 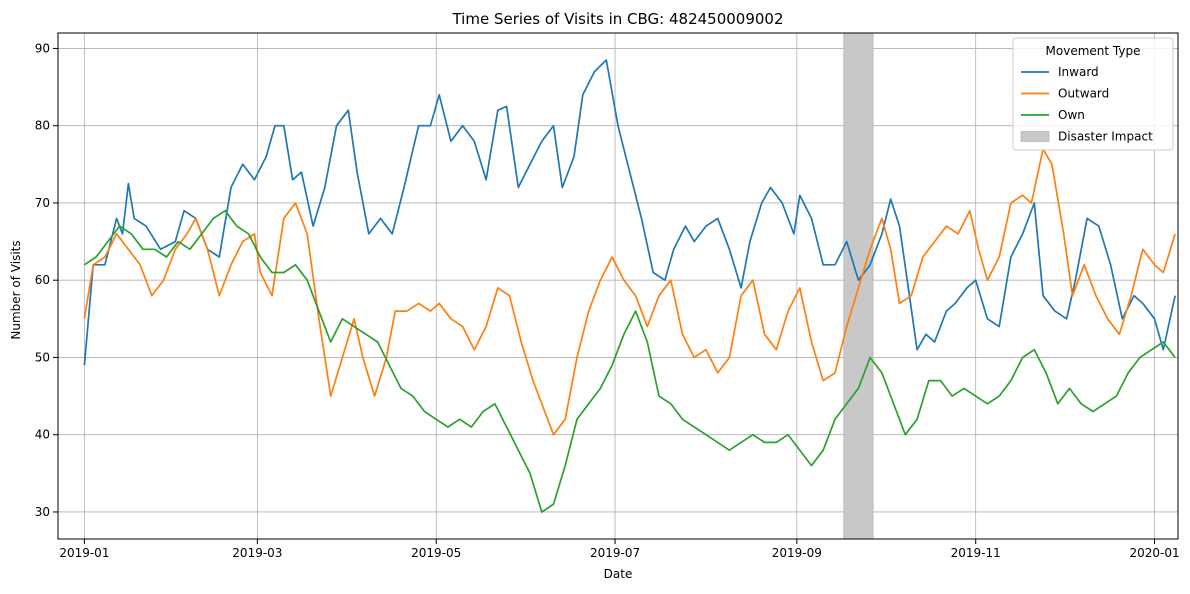 What do you see at coordinates (618, 574) in the screenshot?
I see `x-axis-label: Date` at bounding box center [618, 574].